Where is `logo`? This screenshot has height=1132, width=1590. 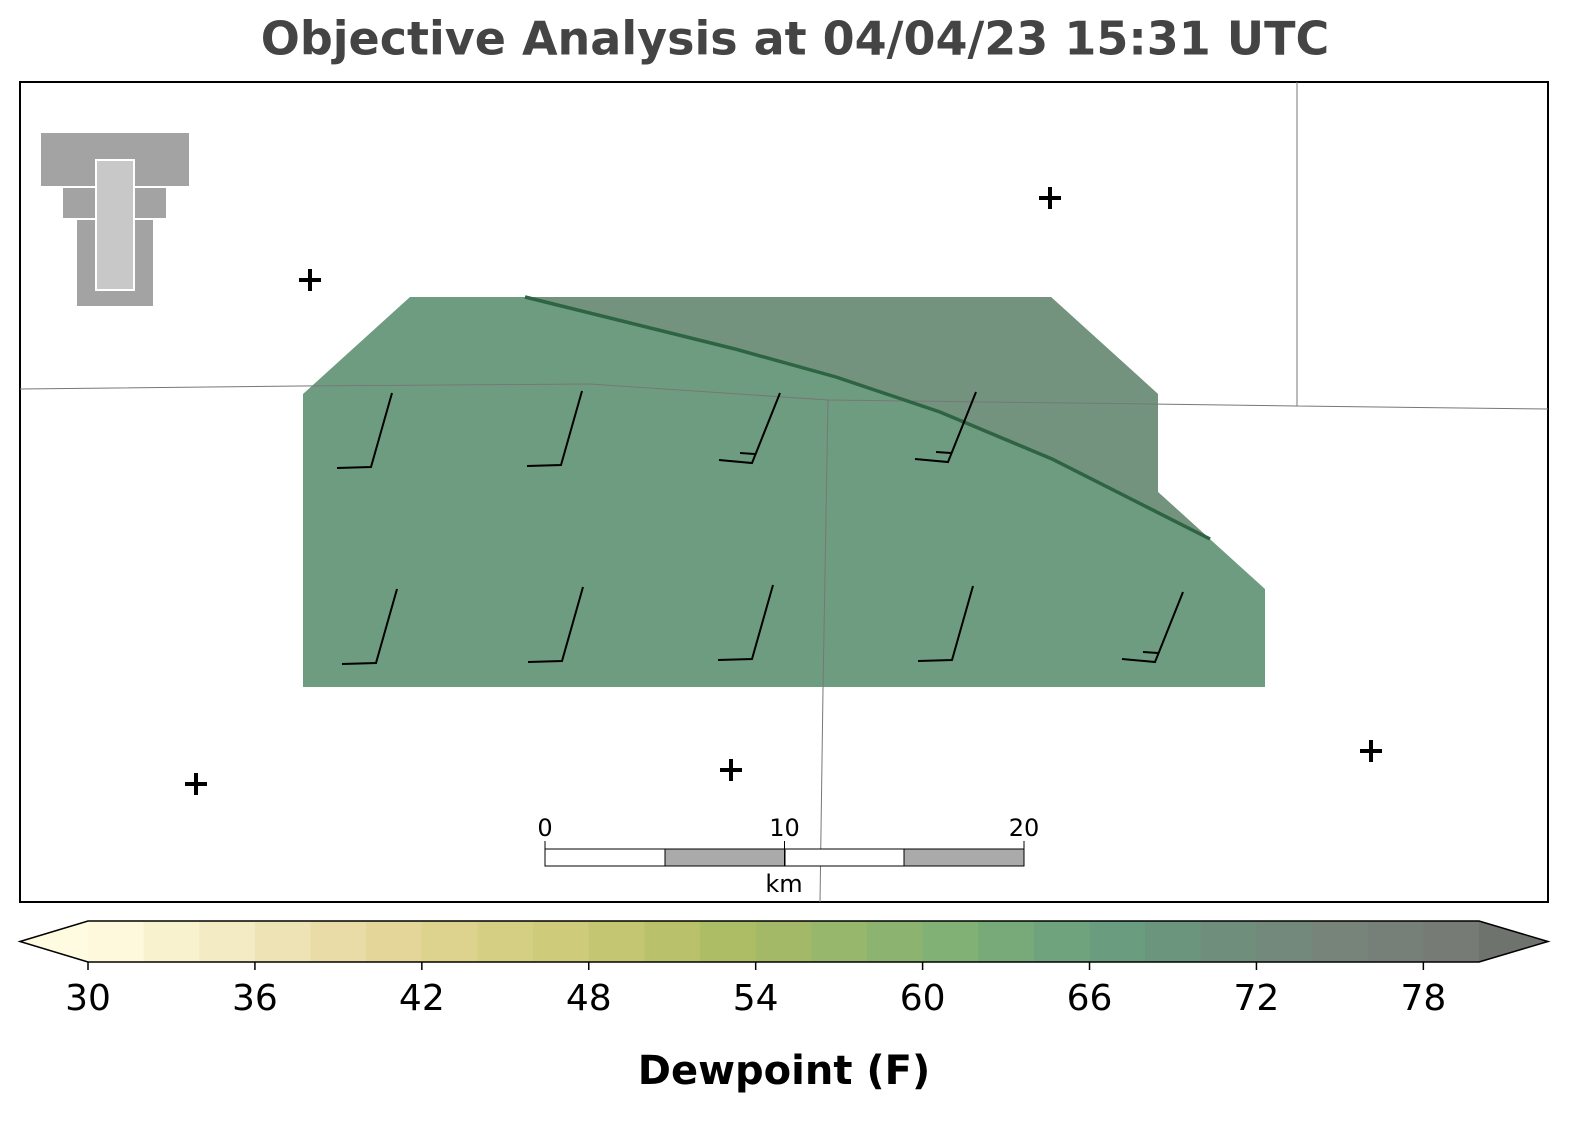
logo is located at coordinates (115, 219).